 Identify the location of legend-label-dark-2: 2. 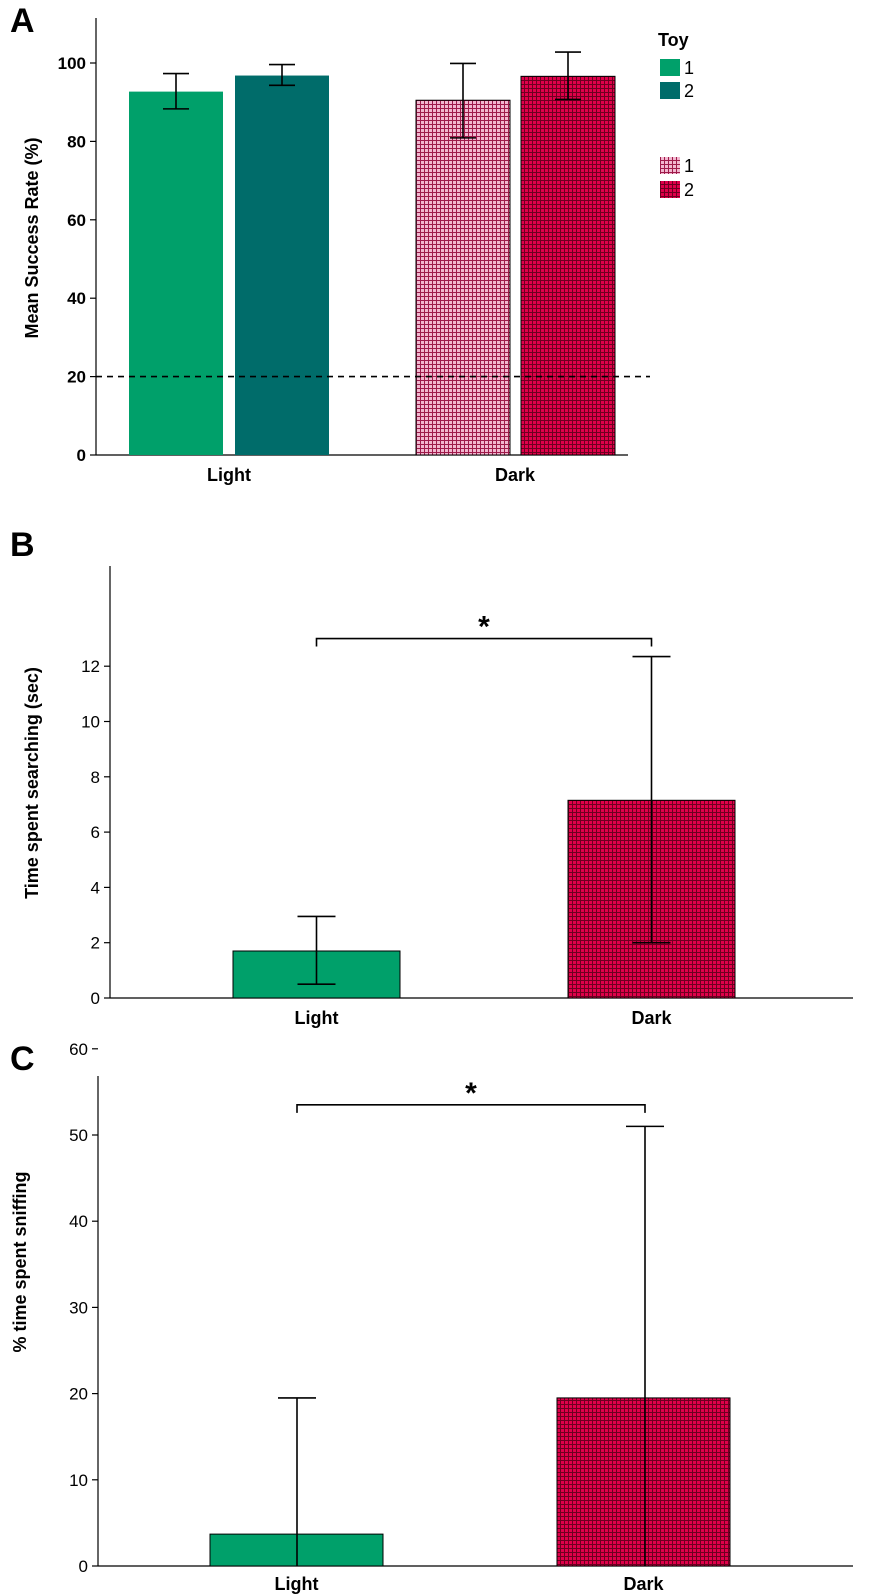
(689, 190).